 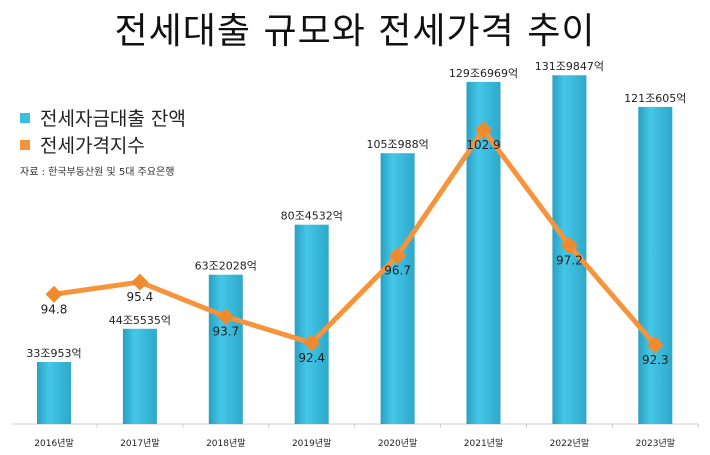 I want to click on index-label: 95.4, so click(x=140, y=297).